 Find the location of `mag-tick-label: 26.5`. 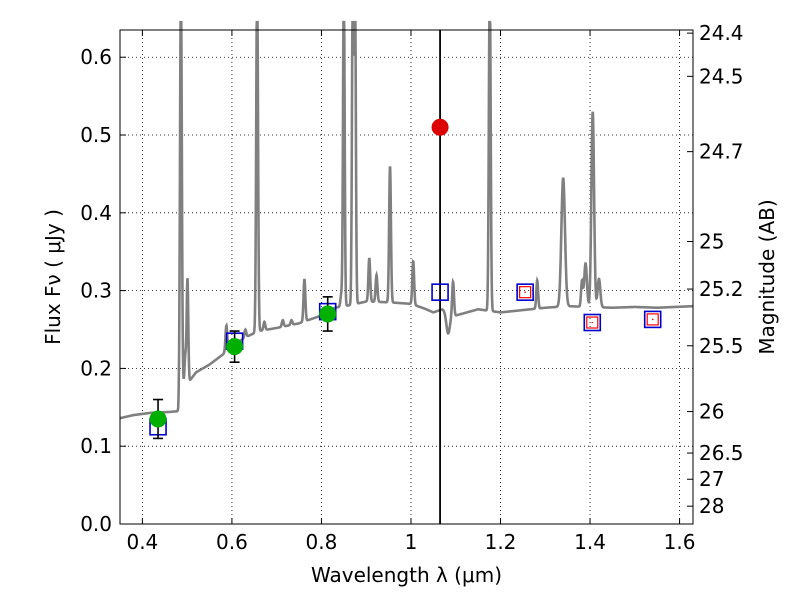

mag-tick-label: 26.5 is located at coordinates (721, 453).